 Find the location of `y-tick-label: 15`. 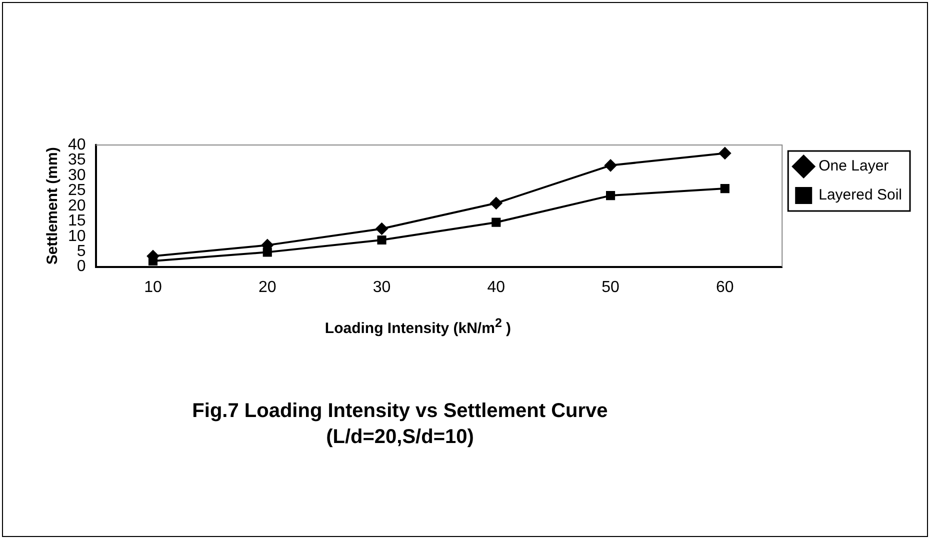

y-tick-label: 15 is located at coordinates (77, 221).